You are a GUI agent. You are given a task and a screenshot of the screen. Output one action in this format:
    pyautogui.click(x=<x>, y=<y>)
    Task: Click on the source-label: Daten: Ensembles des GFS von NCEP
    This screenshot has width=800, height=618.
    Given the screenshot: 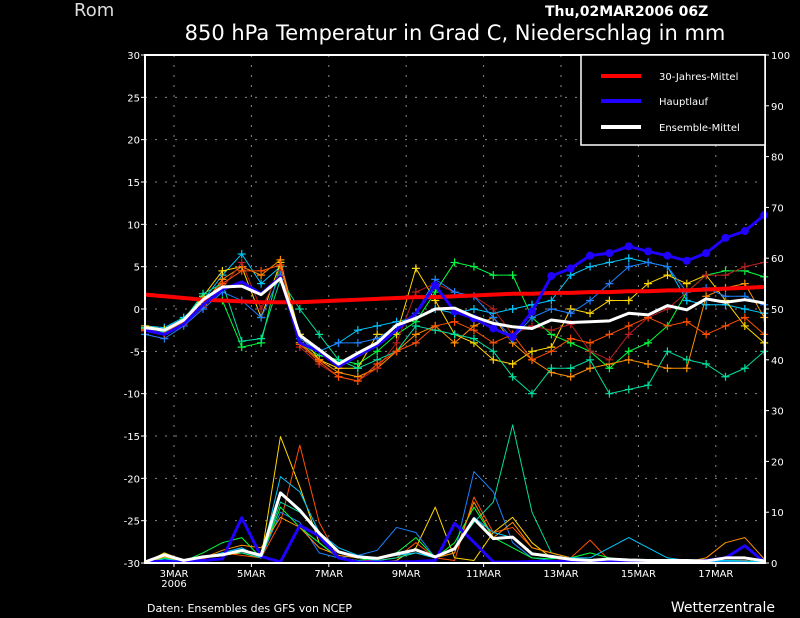 What is the action you would take?
    pyautogui.click(x=249, y=608)
    